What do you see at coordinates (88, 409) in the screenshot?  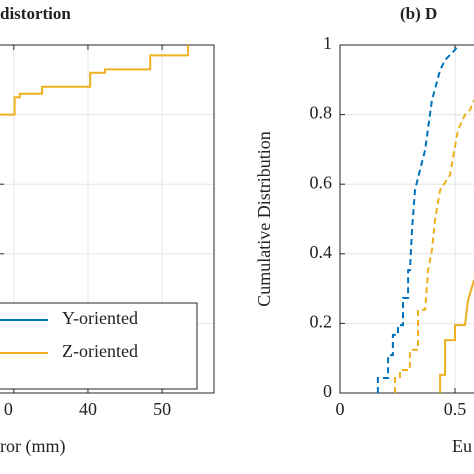 I see `x-tick-label: 40` at bounding box center [88, 409].